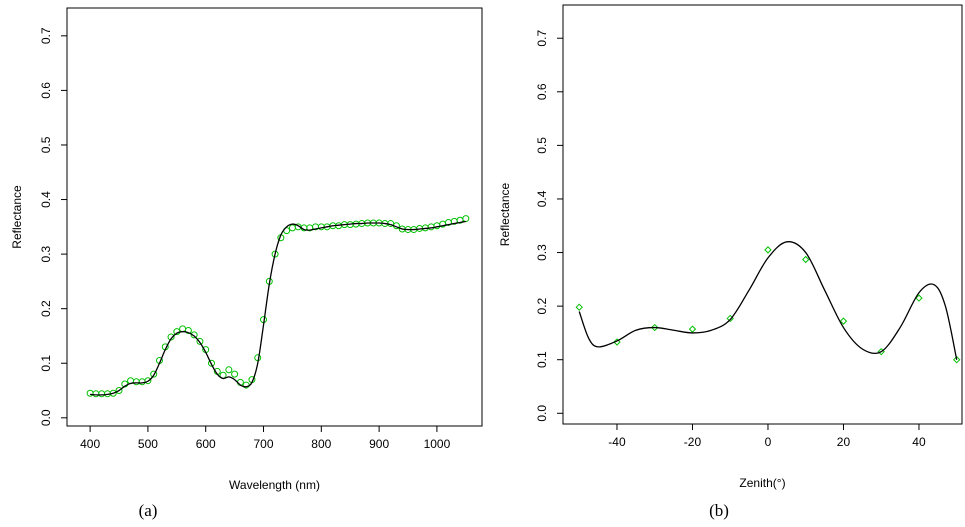  What do you see at coordinates (90, 444) in the screenshot?
I see `x-tick-label: 400` at bounding box center [90, 444].